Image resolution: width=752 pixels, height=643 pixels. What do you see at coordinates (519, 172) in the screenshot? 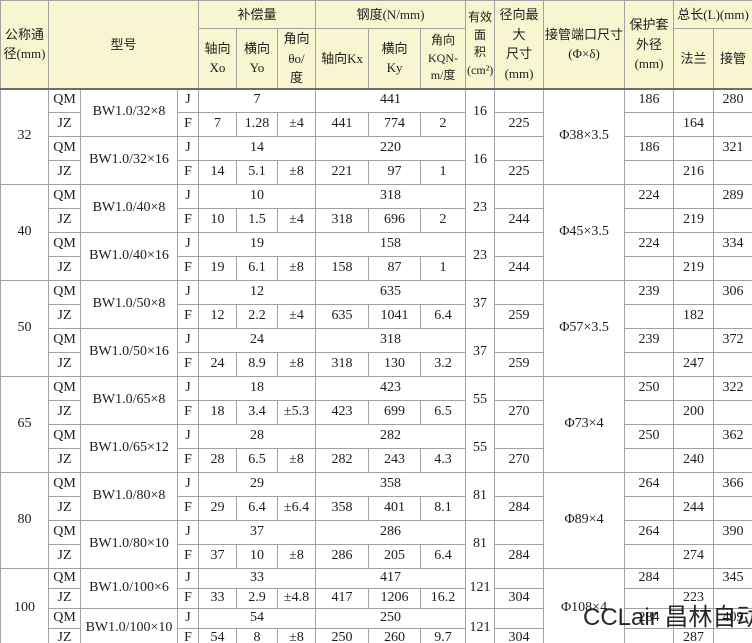
I see `radial-max-cell: 225` at bounding box center [519, 172].